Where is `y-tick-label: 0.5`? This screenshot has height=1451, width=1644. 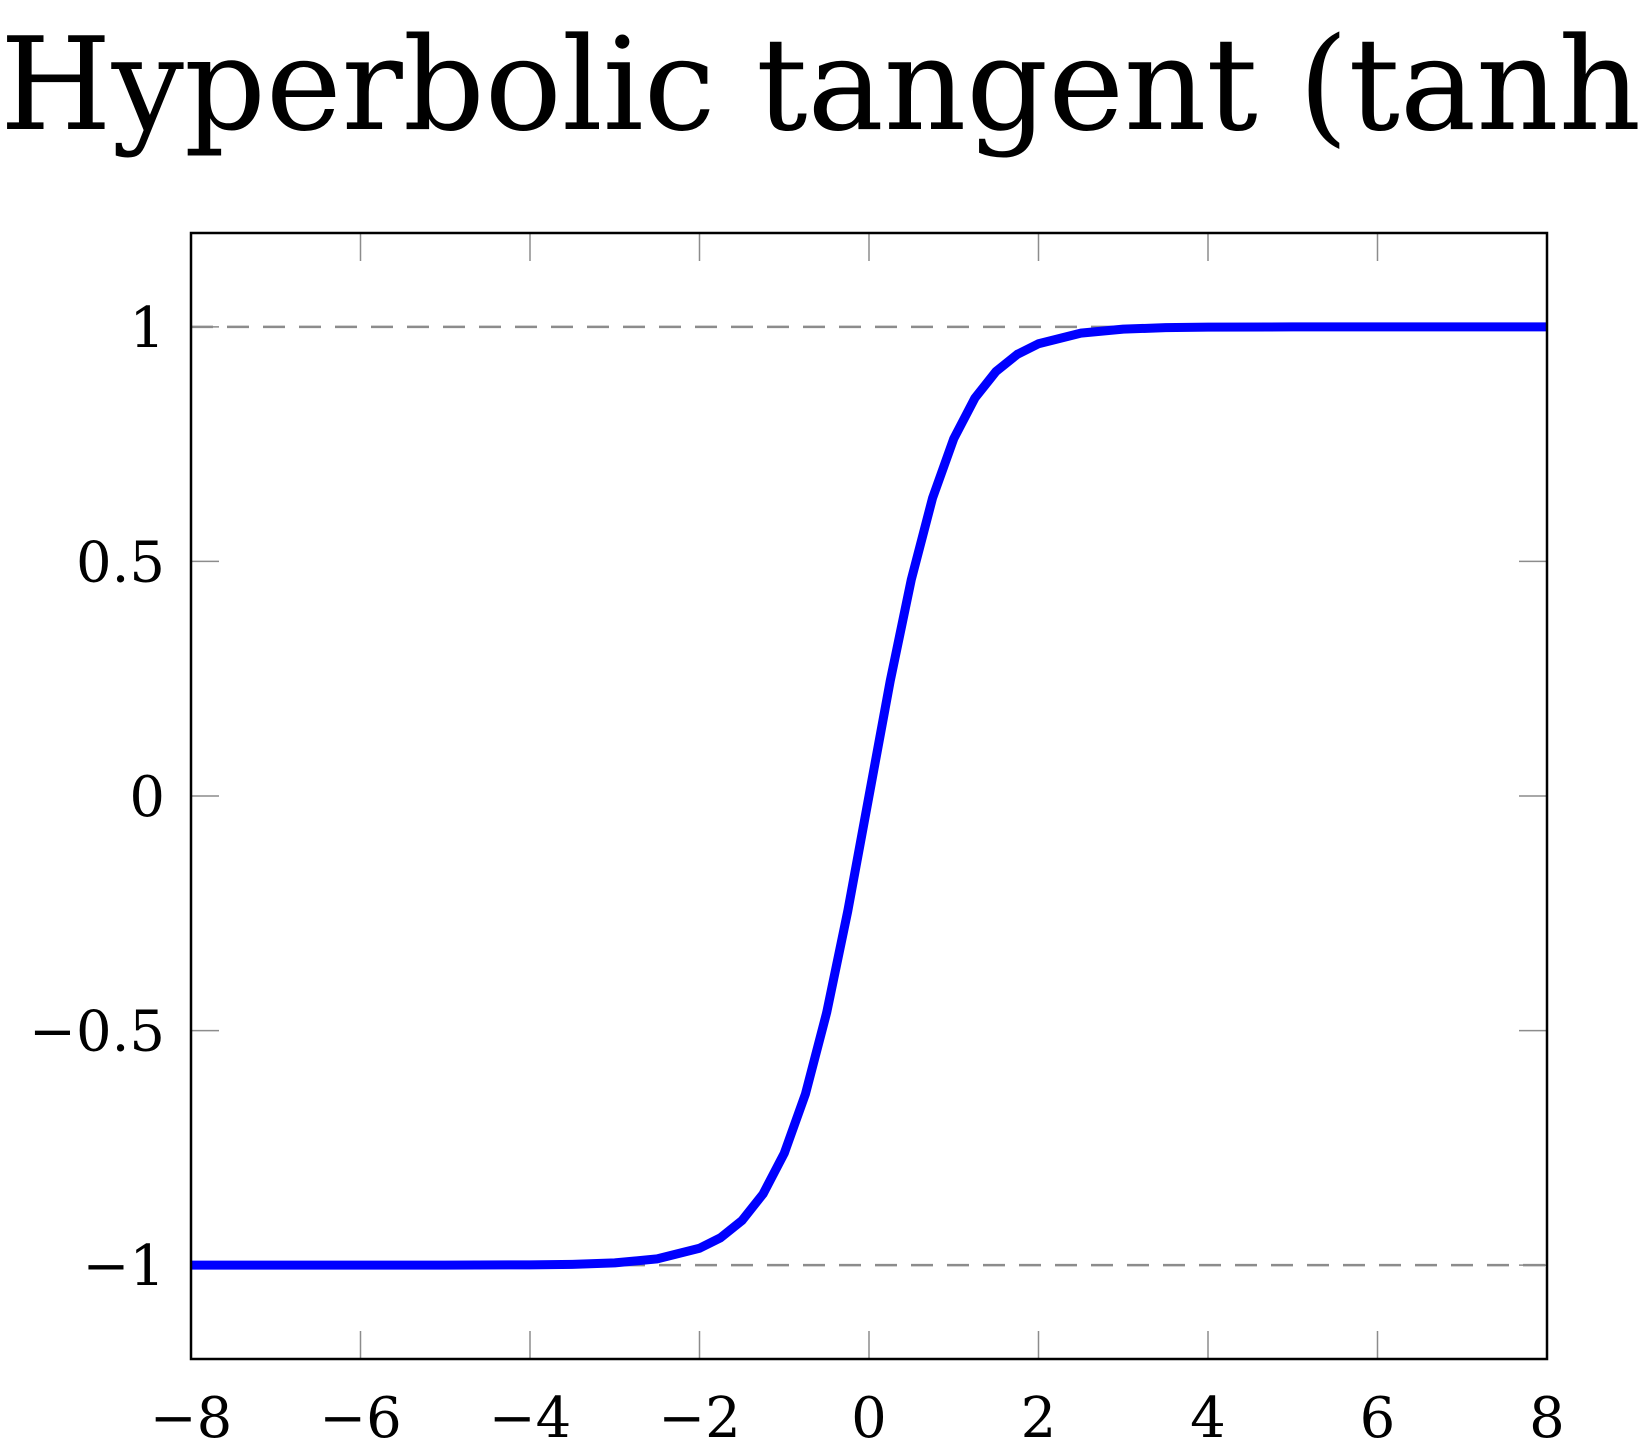
y-tick-label: 0.5 is located at coordinates (120, 562).